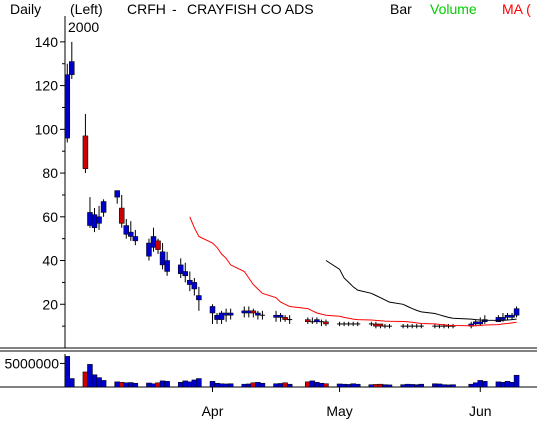 This screenshot has height=424, width=537. What do you see at coordinates (31, 363) in the screenshot?
I see `volume-tick-label: 5000000` at bounding box center [31, 363].